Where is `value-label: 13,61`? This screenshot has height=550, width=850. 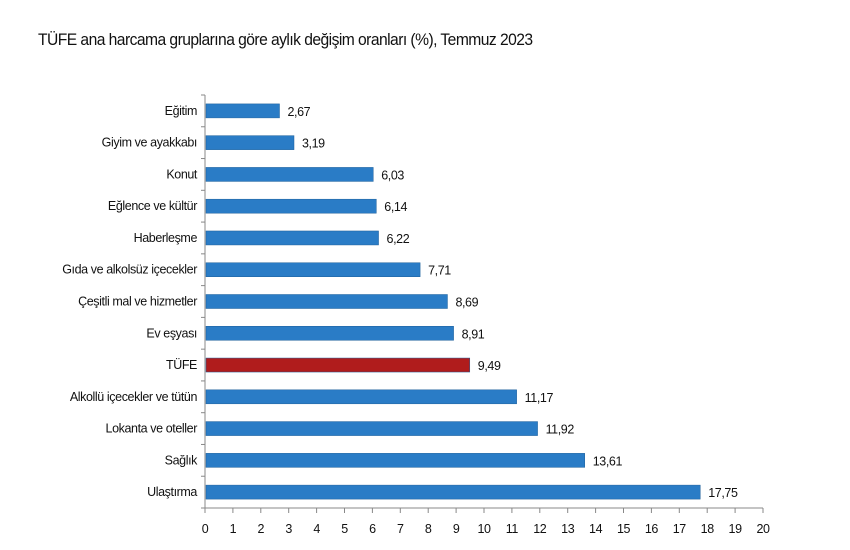
value-label: 13,61 is located at coordinates (608, 461).